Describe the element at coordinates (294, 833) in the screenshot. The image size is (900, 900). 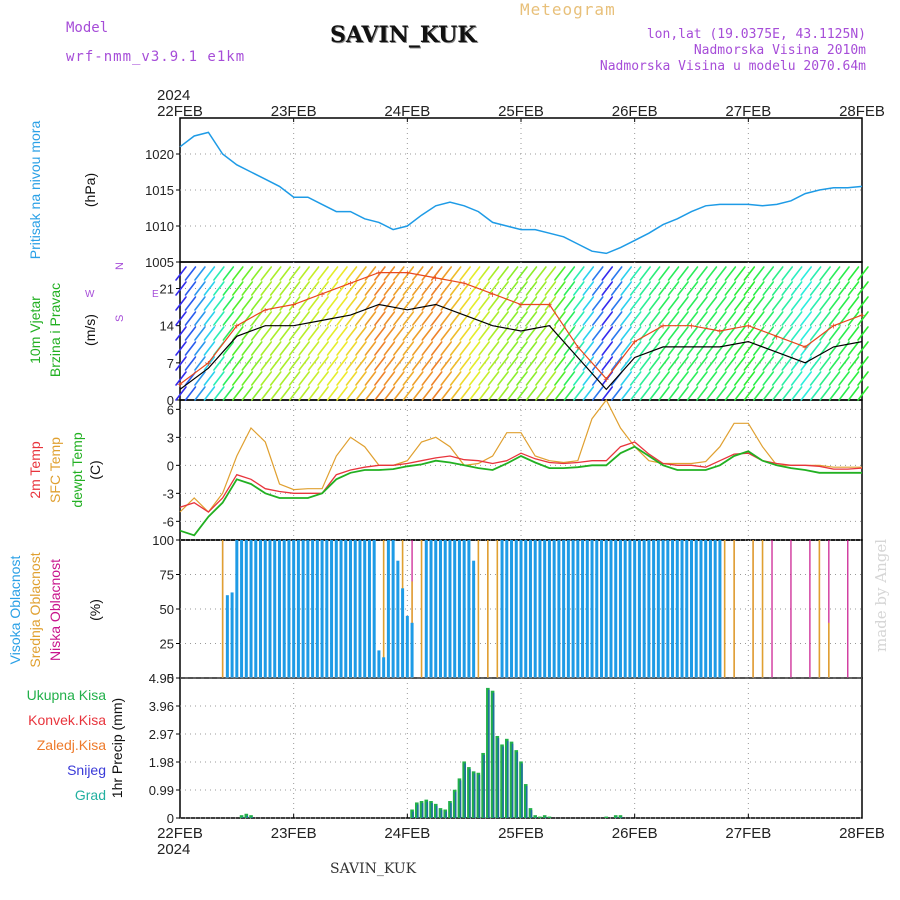
I see `time-tick-label-bottom: 23FEB` at that location.